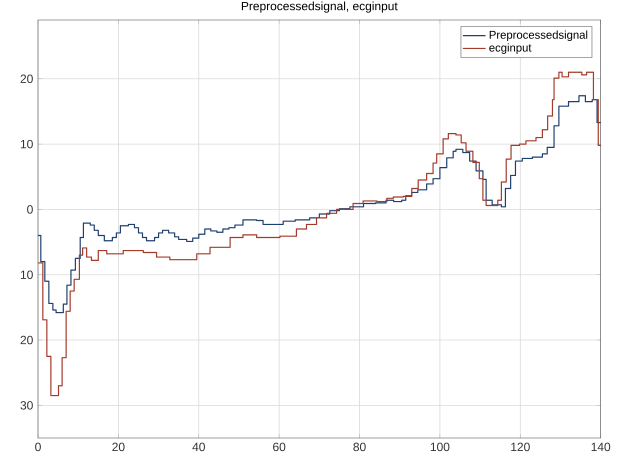  I want to click on x-tick-label: 120, so click(520, 447).